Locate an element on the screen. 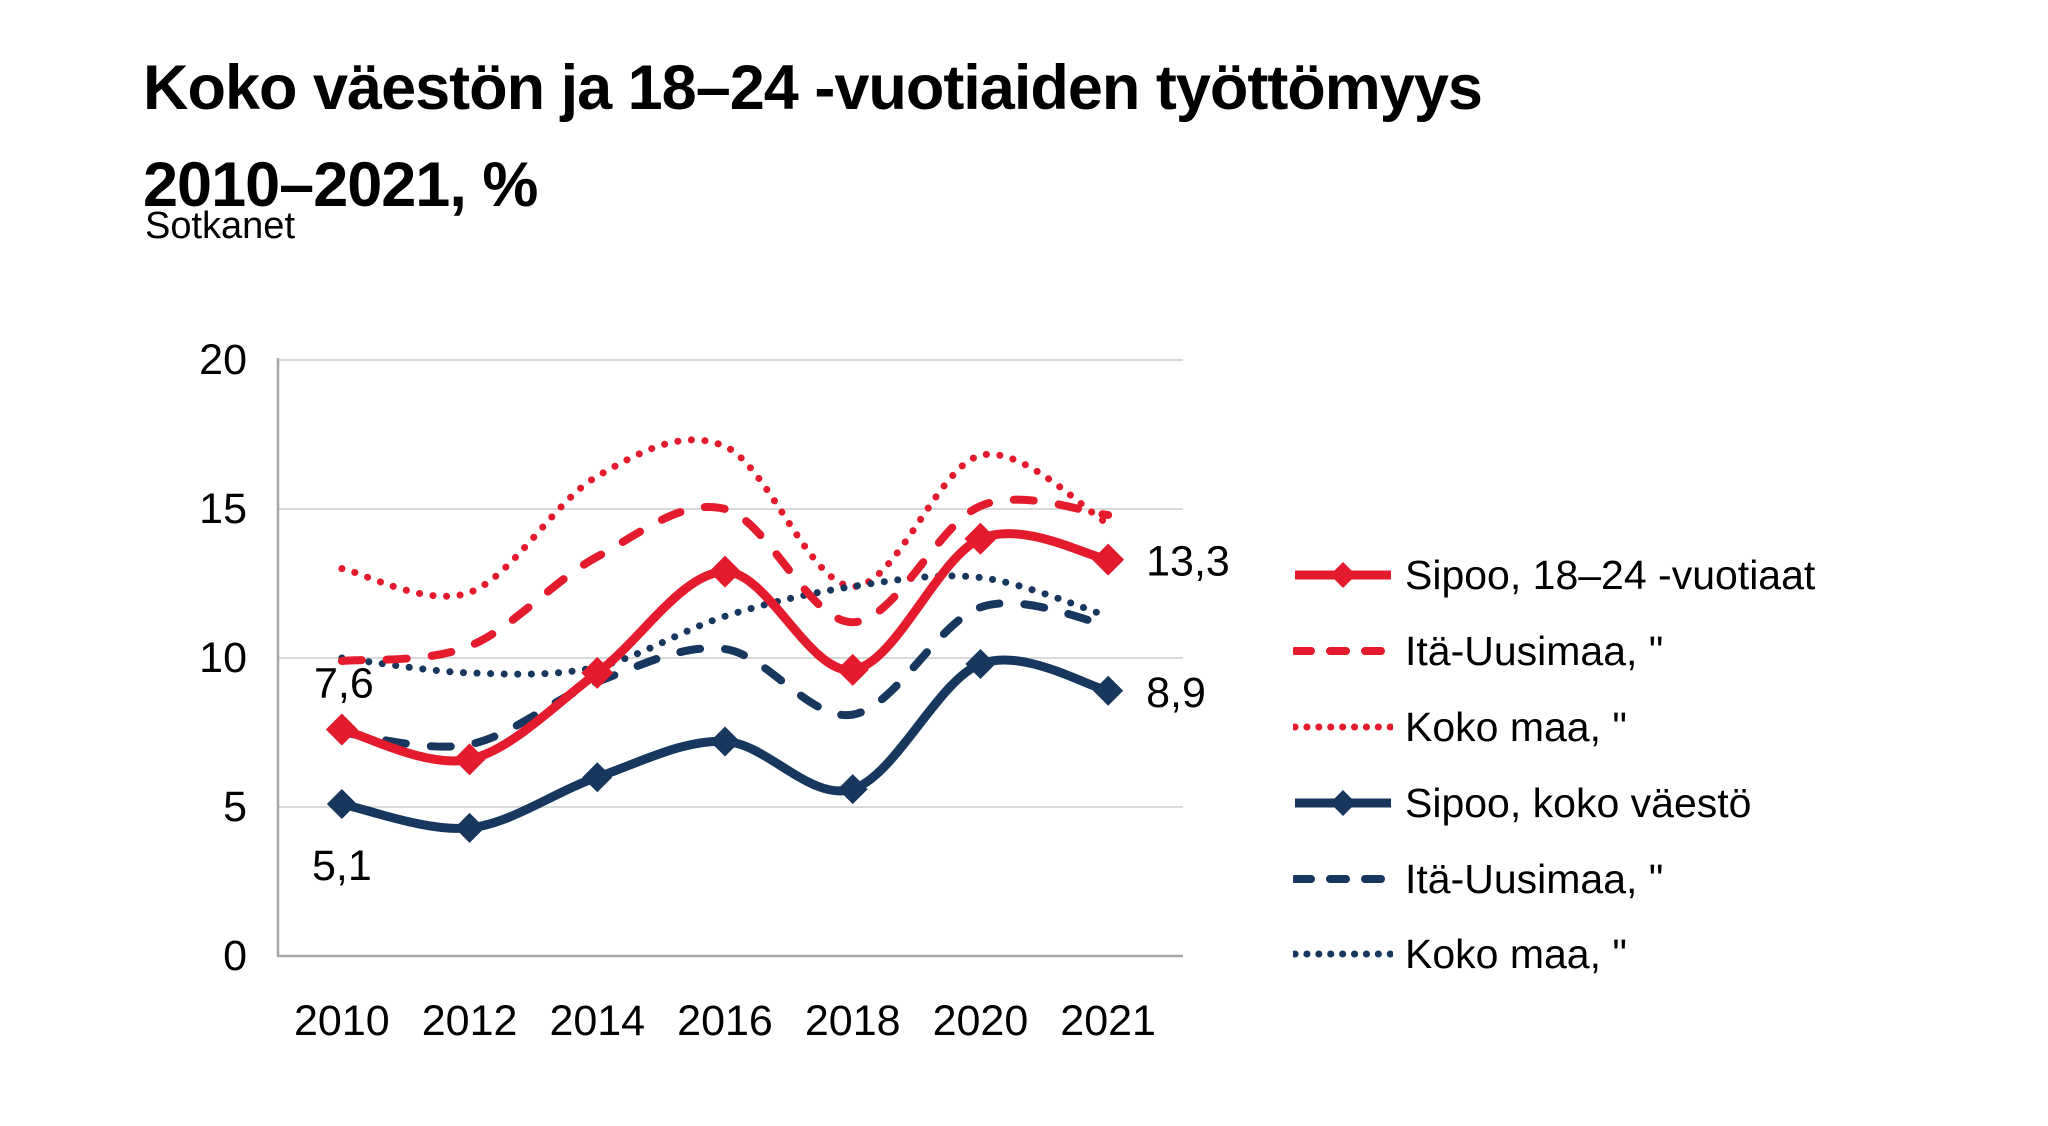 The height and width of the screenshot is (1126, 2048). y-tick-label: 5 is located at coordinates (235, 807).